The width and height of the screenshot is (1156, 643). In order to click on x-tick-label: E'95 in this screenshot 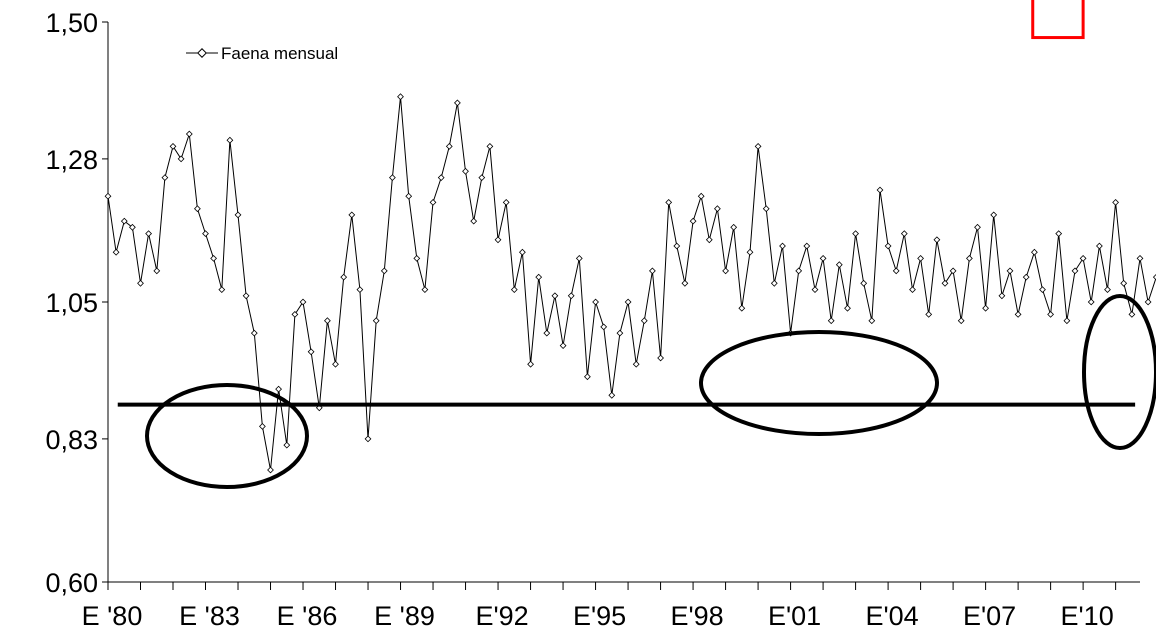, I will do `click(599, 616)`.